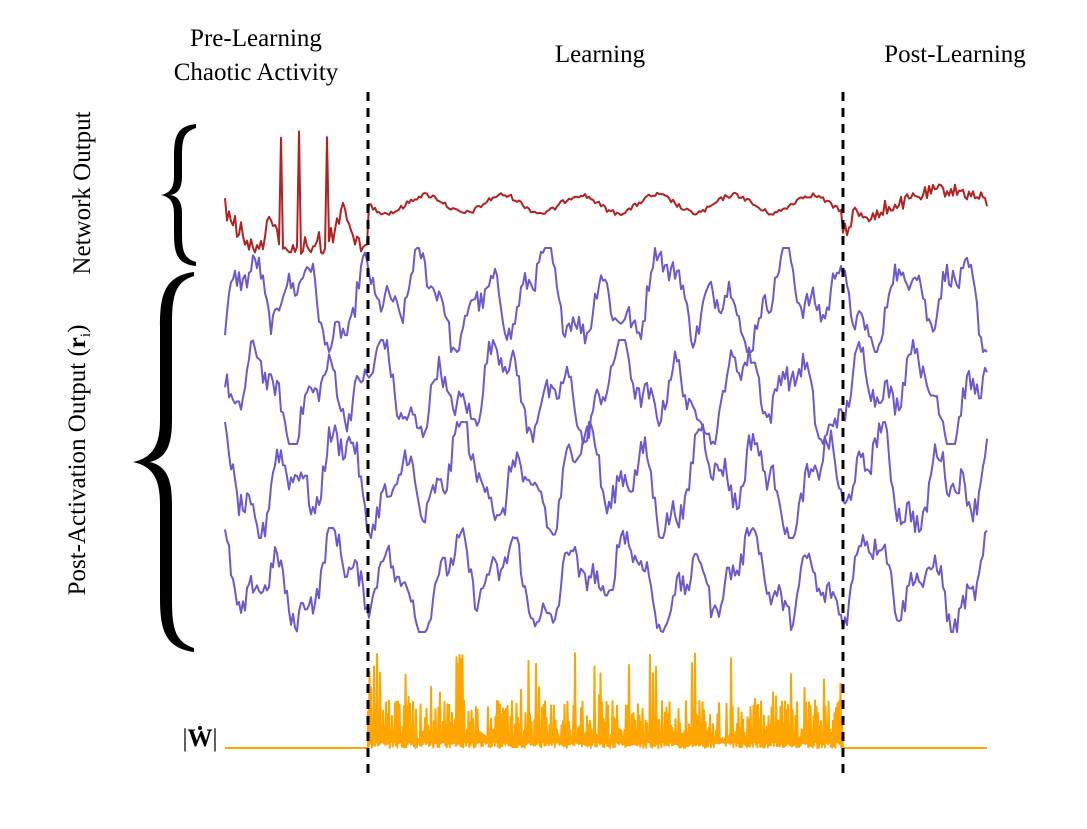 The width and height of the screenshot is (1087, 829). Describe the element at coordinates (77, 471) in the screenshot. I see `post-activation-prefix: Post-Activation Output (` at that location.